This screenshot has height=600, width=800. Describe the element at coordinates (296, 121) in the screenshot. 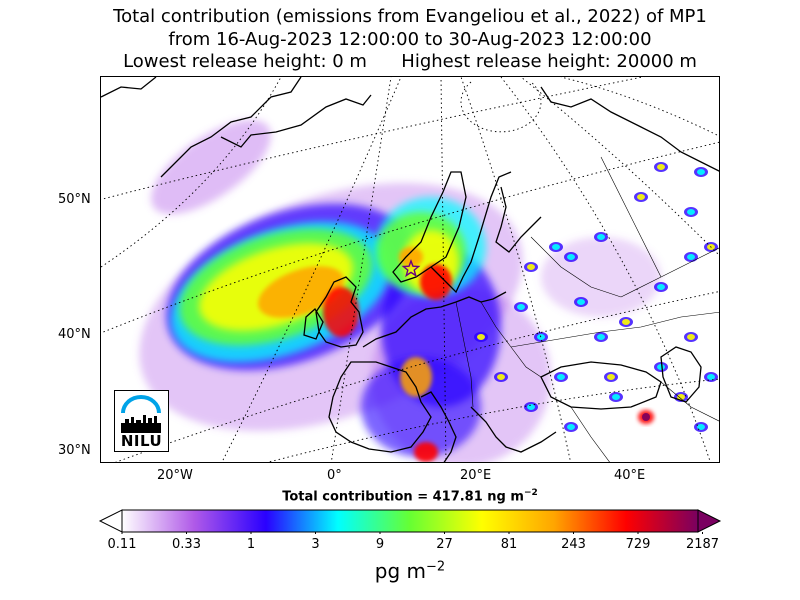

I see `iceland-greenland-coast` at that location.